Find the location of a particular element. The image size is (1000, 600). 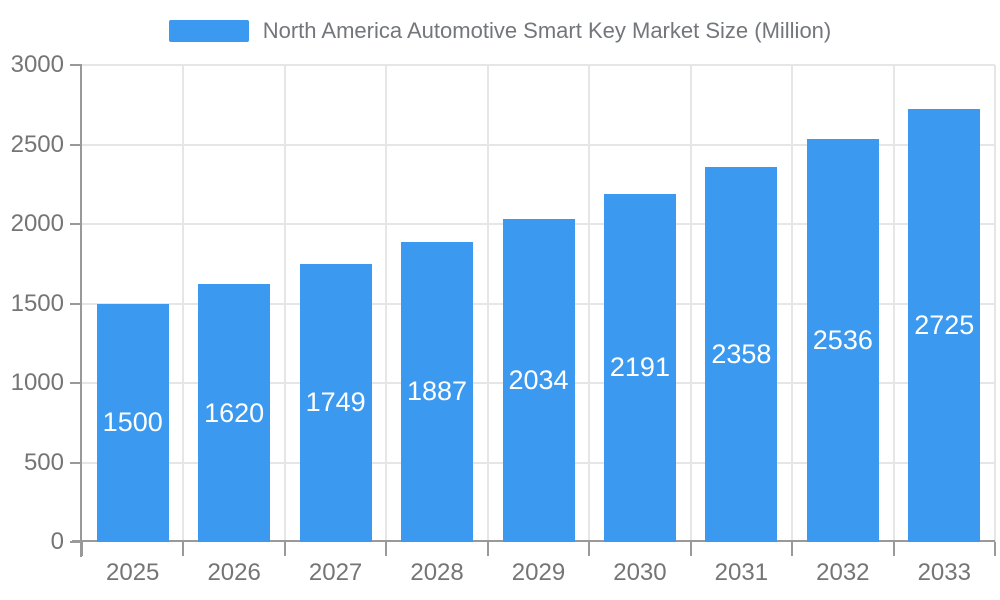

y-axis-tick-label: 0 is located at coordinates (57, 541).